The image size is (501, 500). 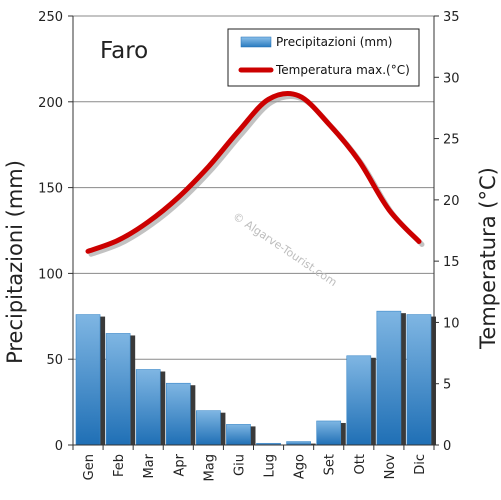 What do you see at coordinates (342, 70) in the screenshot?
I see `legend-label-temp: Temperatura max.(°C)` at bounding box center [342, 70].